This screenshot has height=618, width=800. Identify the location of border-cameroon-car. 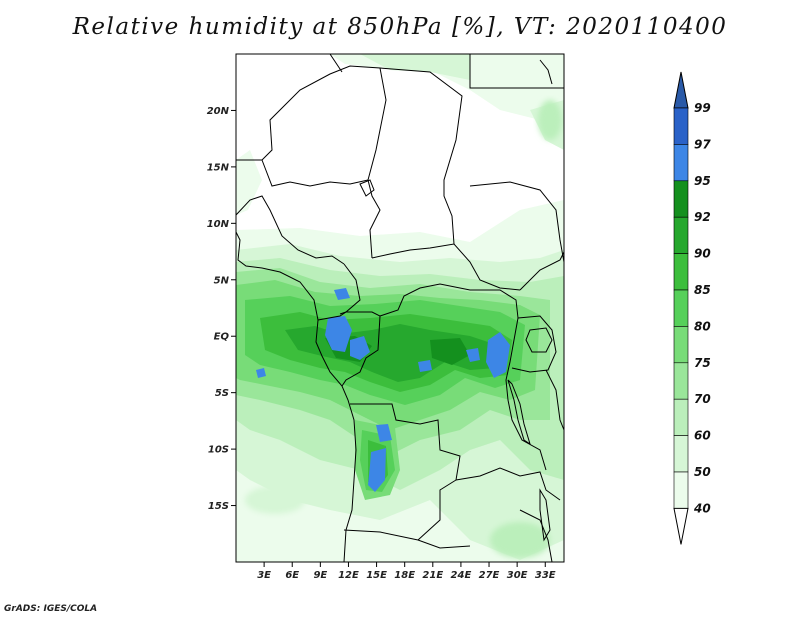
(350, 289).